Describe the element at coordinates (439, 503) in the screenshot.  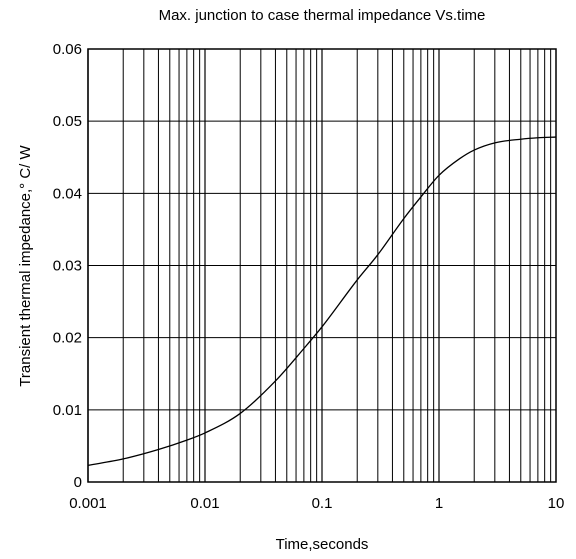
I see `x-tick-label: 1` at that location.